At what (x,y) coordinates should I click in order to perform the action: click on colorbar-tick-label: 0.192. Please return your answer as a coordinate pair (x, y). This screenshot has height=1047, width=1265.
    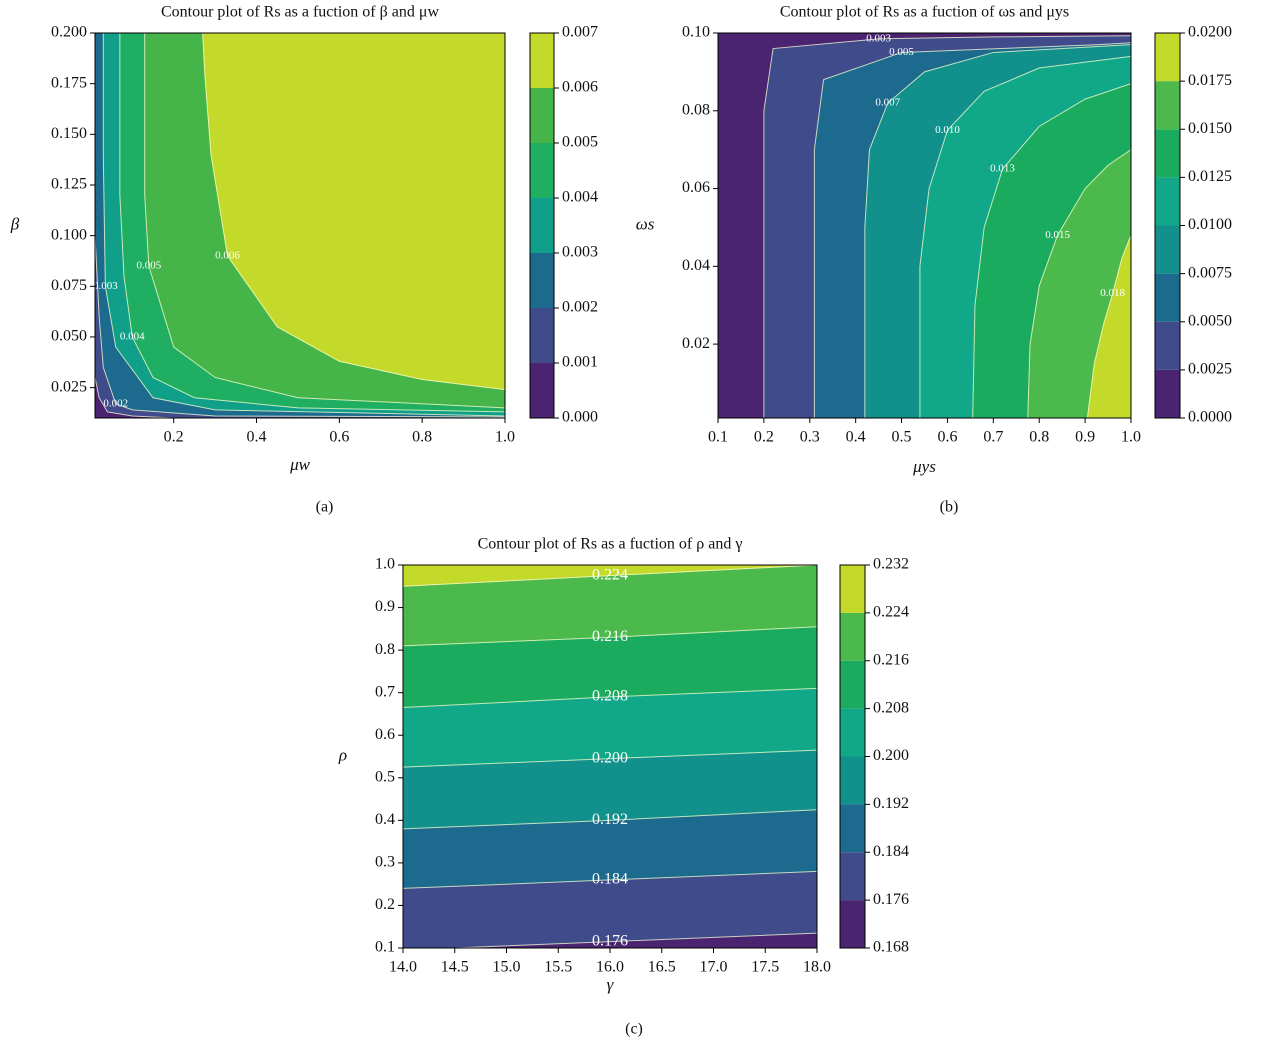
    Looking at the image, I should click on (891, 803).